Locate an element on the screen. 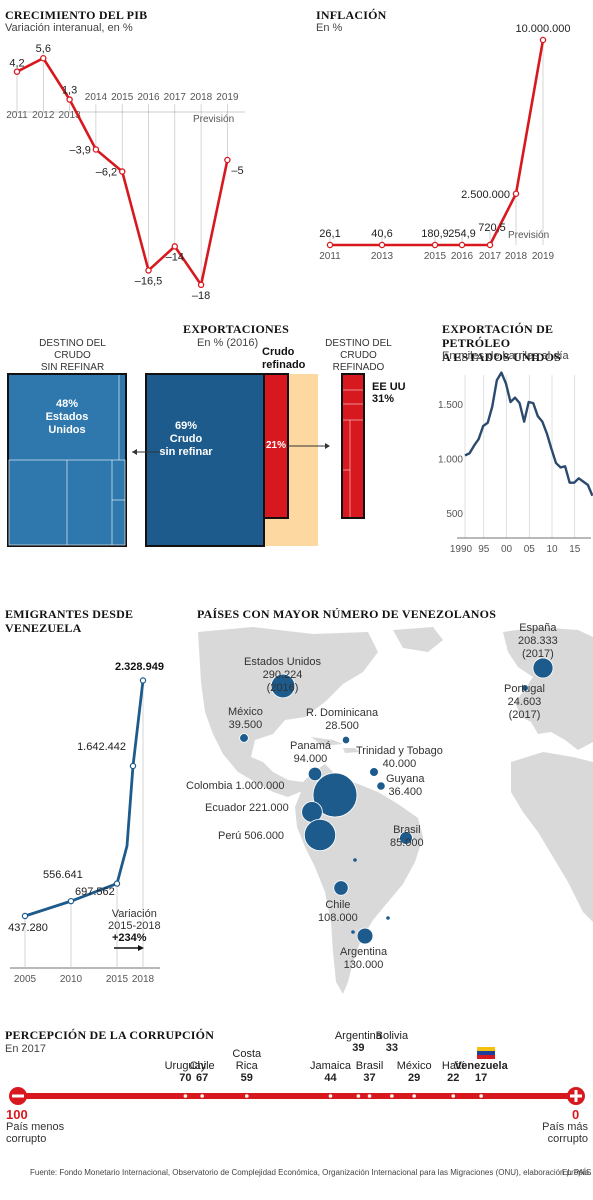  oil-x-tick: 15 is located at coordinates (575, 549).